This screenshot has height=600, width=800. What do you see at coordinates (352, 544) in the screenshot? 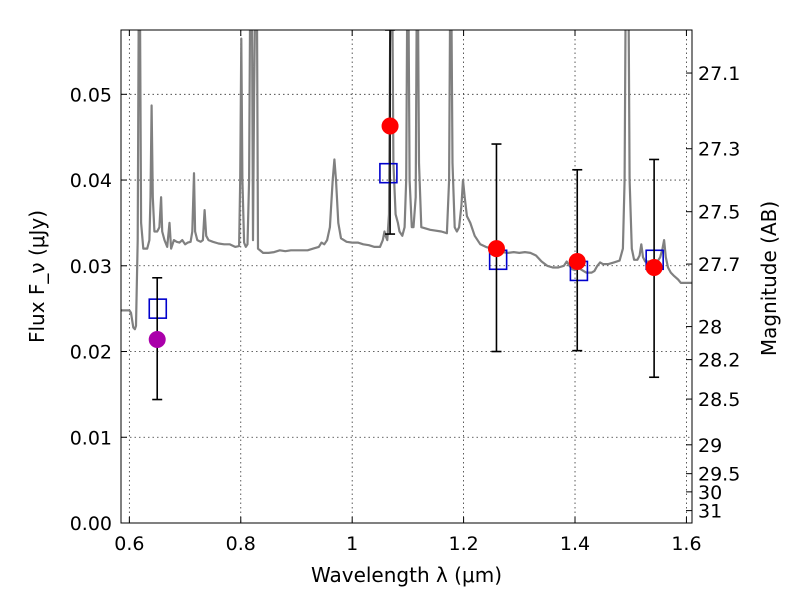
I see `x-tick-label: 1` at bounding box center [352, 544].